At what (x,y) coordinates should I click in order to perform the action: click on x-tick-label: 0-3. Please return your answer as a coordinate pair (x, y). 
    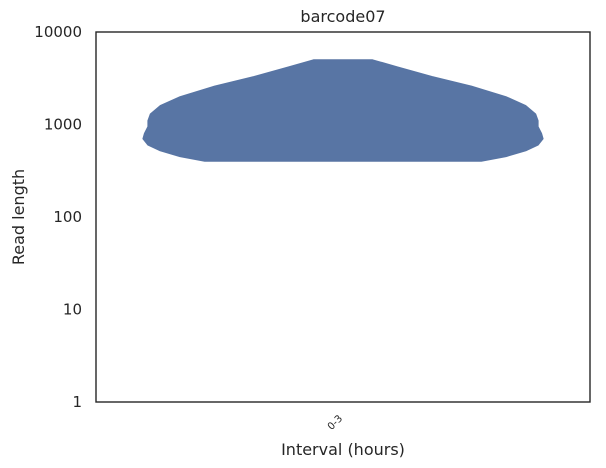
    Looking at the image, I should click on (335, 422).